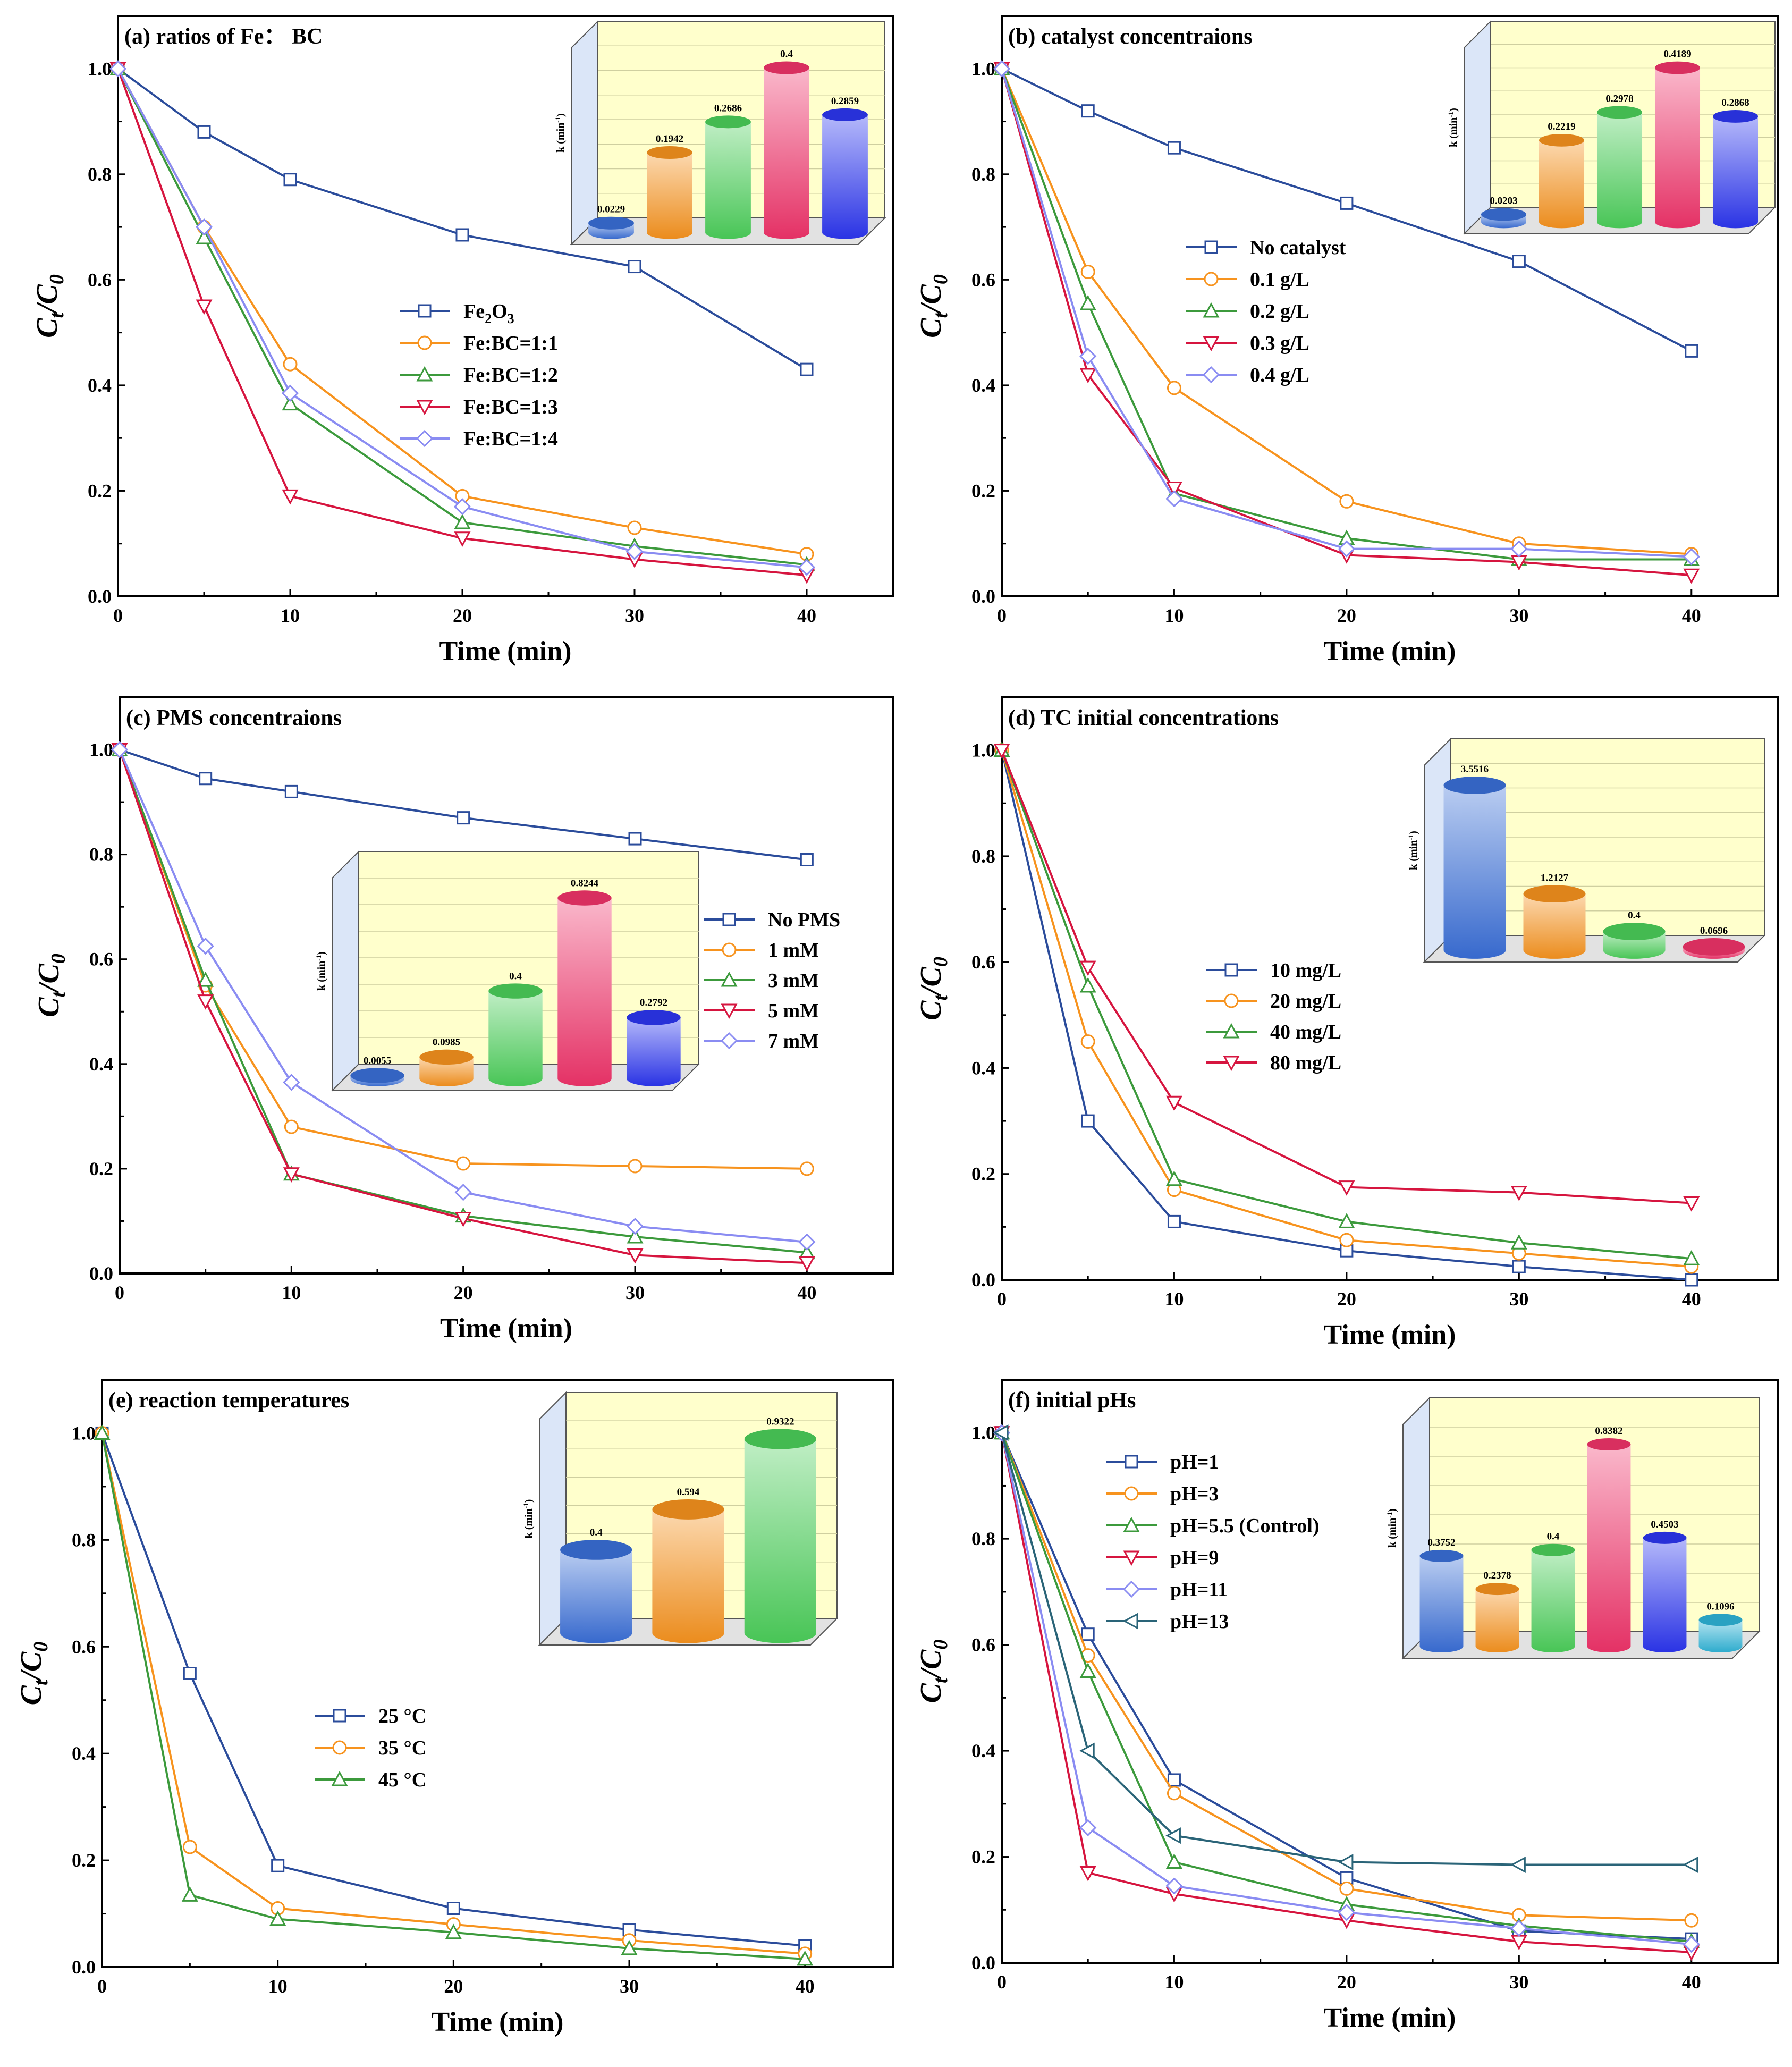 The image size is (1792, 2067). What do you see at coordinates (377, 1060) in the screenshot?
I see `inset-bar-label: 0.0055` at bounding box center [377, 1060].